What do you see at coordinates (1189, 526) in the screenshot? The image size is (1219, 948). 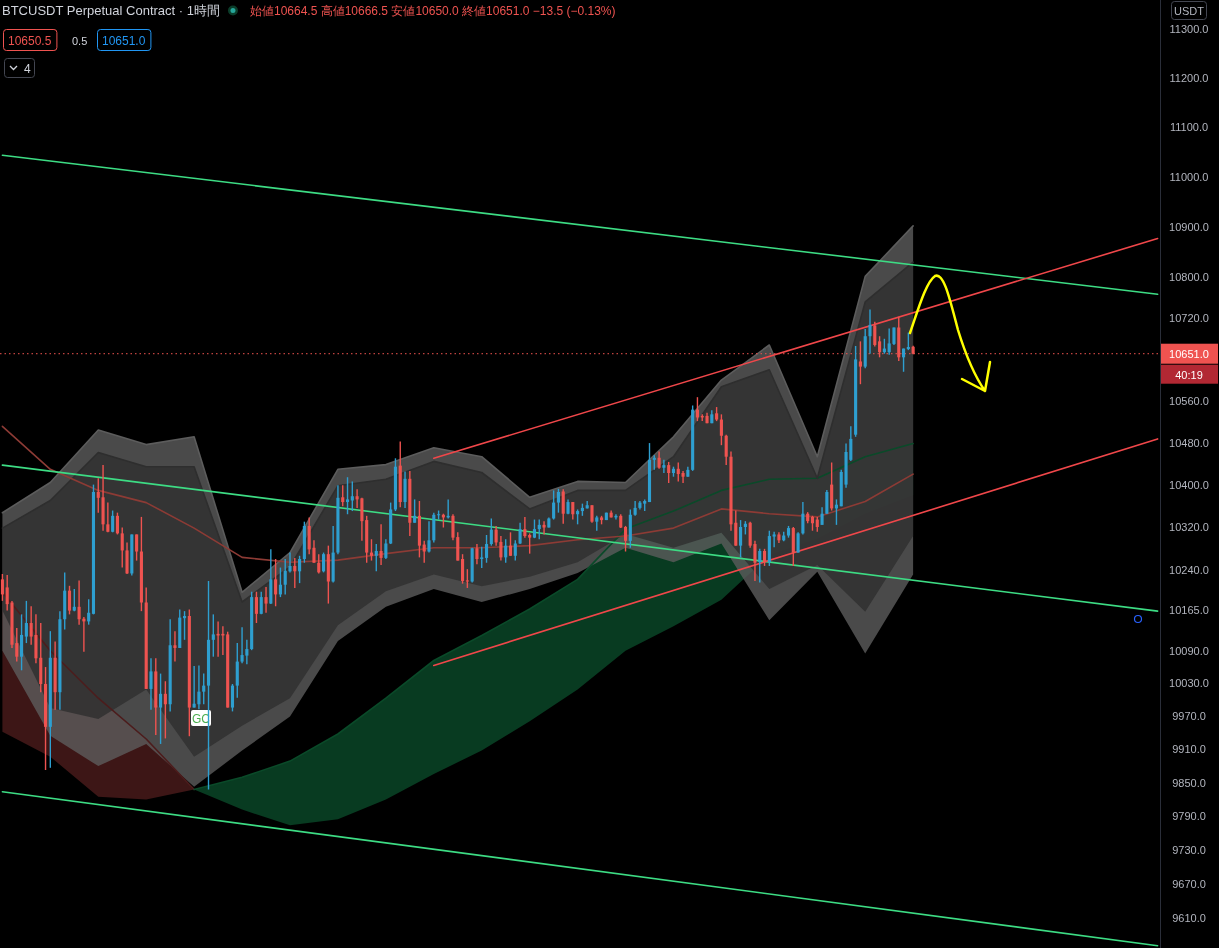 I see `y-tick-label: 10320.0` at bounding box center [1189, 526].